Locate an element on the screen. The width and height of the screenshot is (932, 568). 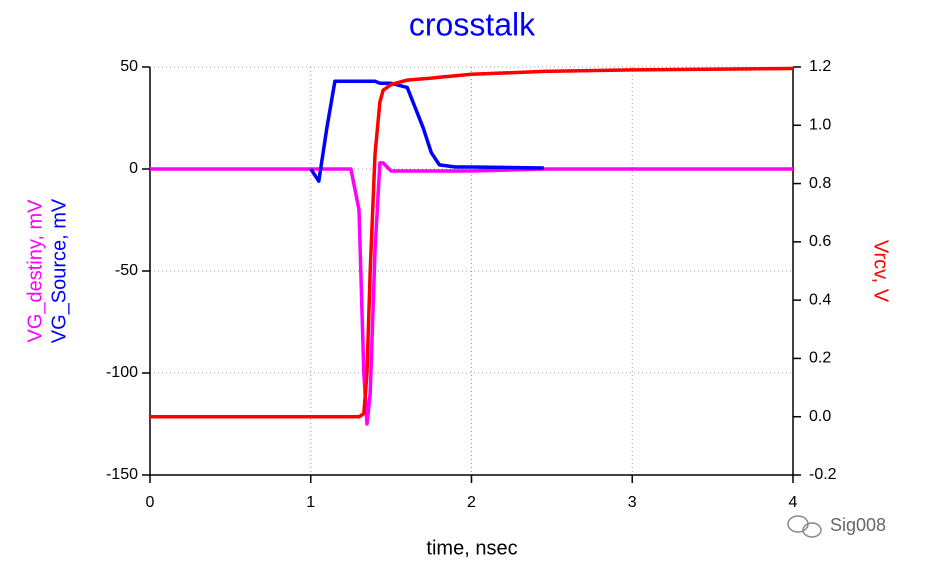
x-tick-label: 1 is located at coordinates (310, 502).